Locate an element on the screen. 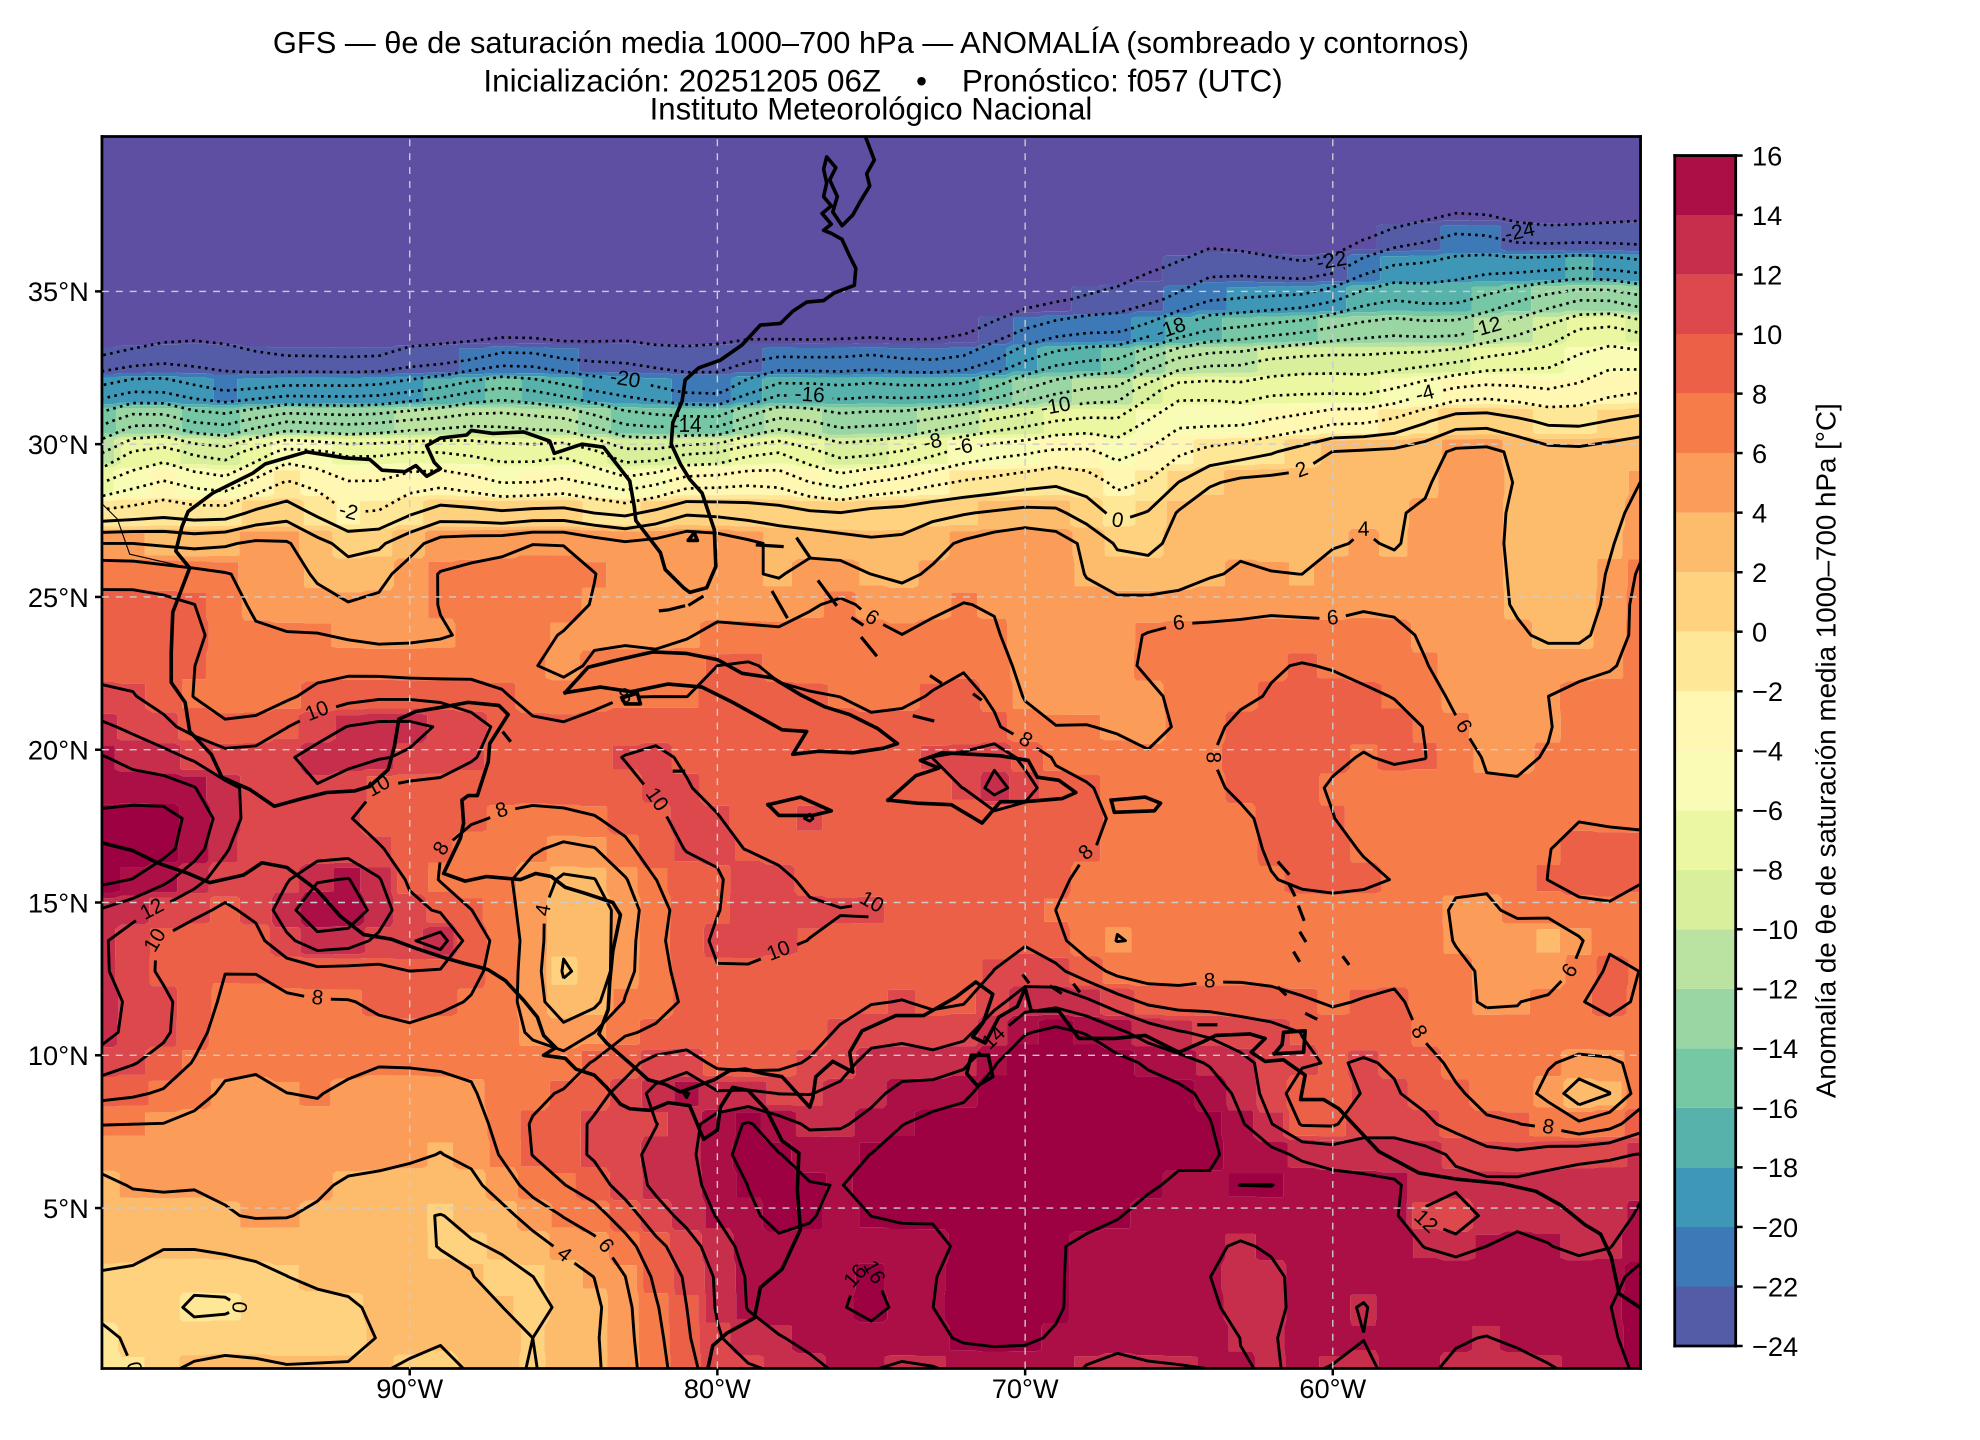 The width and height of the screenshot is (1980, 1440). svg-text: 15°N is located at coordinates (58, 902).